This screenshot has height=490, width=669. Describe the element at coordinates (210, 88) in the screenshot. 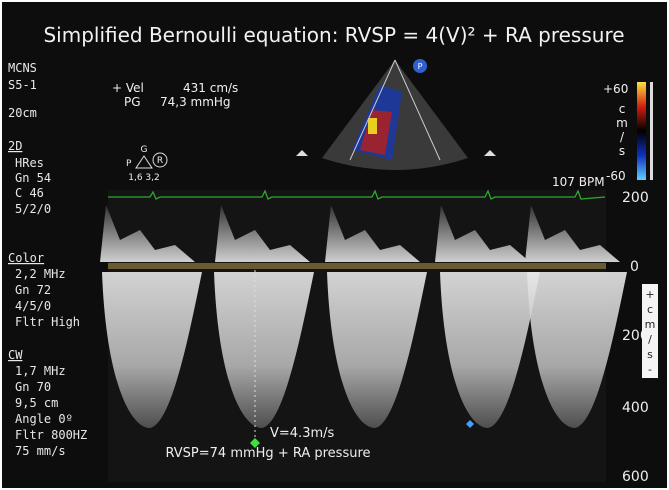

I see `measure-value: 431 cm/s` at that location.